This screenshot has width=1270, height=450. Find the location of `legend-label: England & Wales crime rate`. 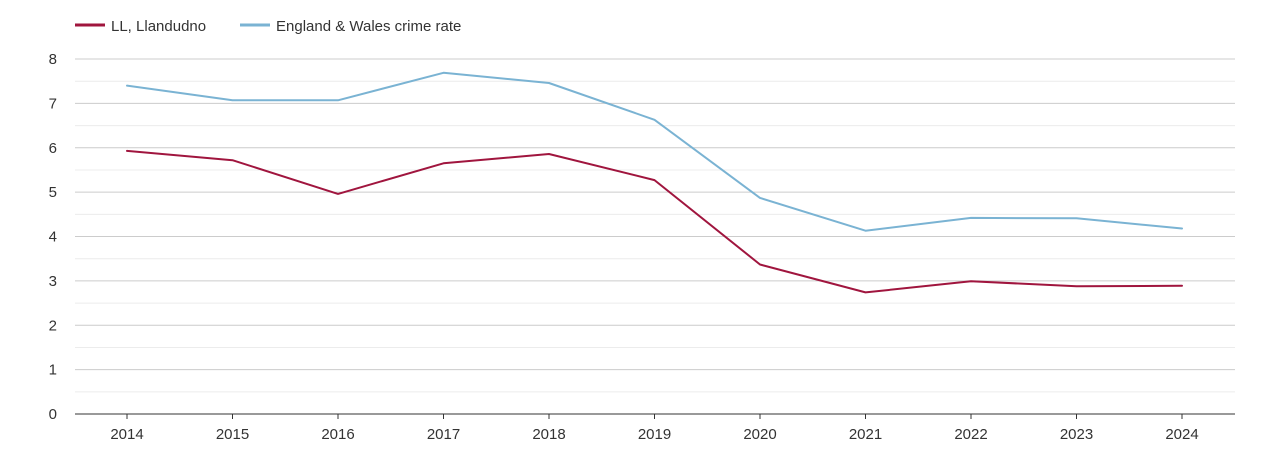

legend-label: England & Wales crime rate is located at coordinates (368, 26).